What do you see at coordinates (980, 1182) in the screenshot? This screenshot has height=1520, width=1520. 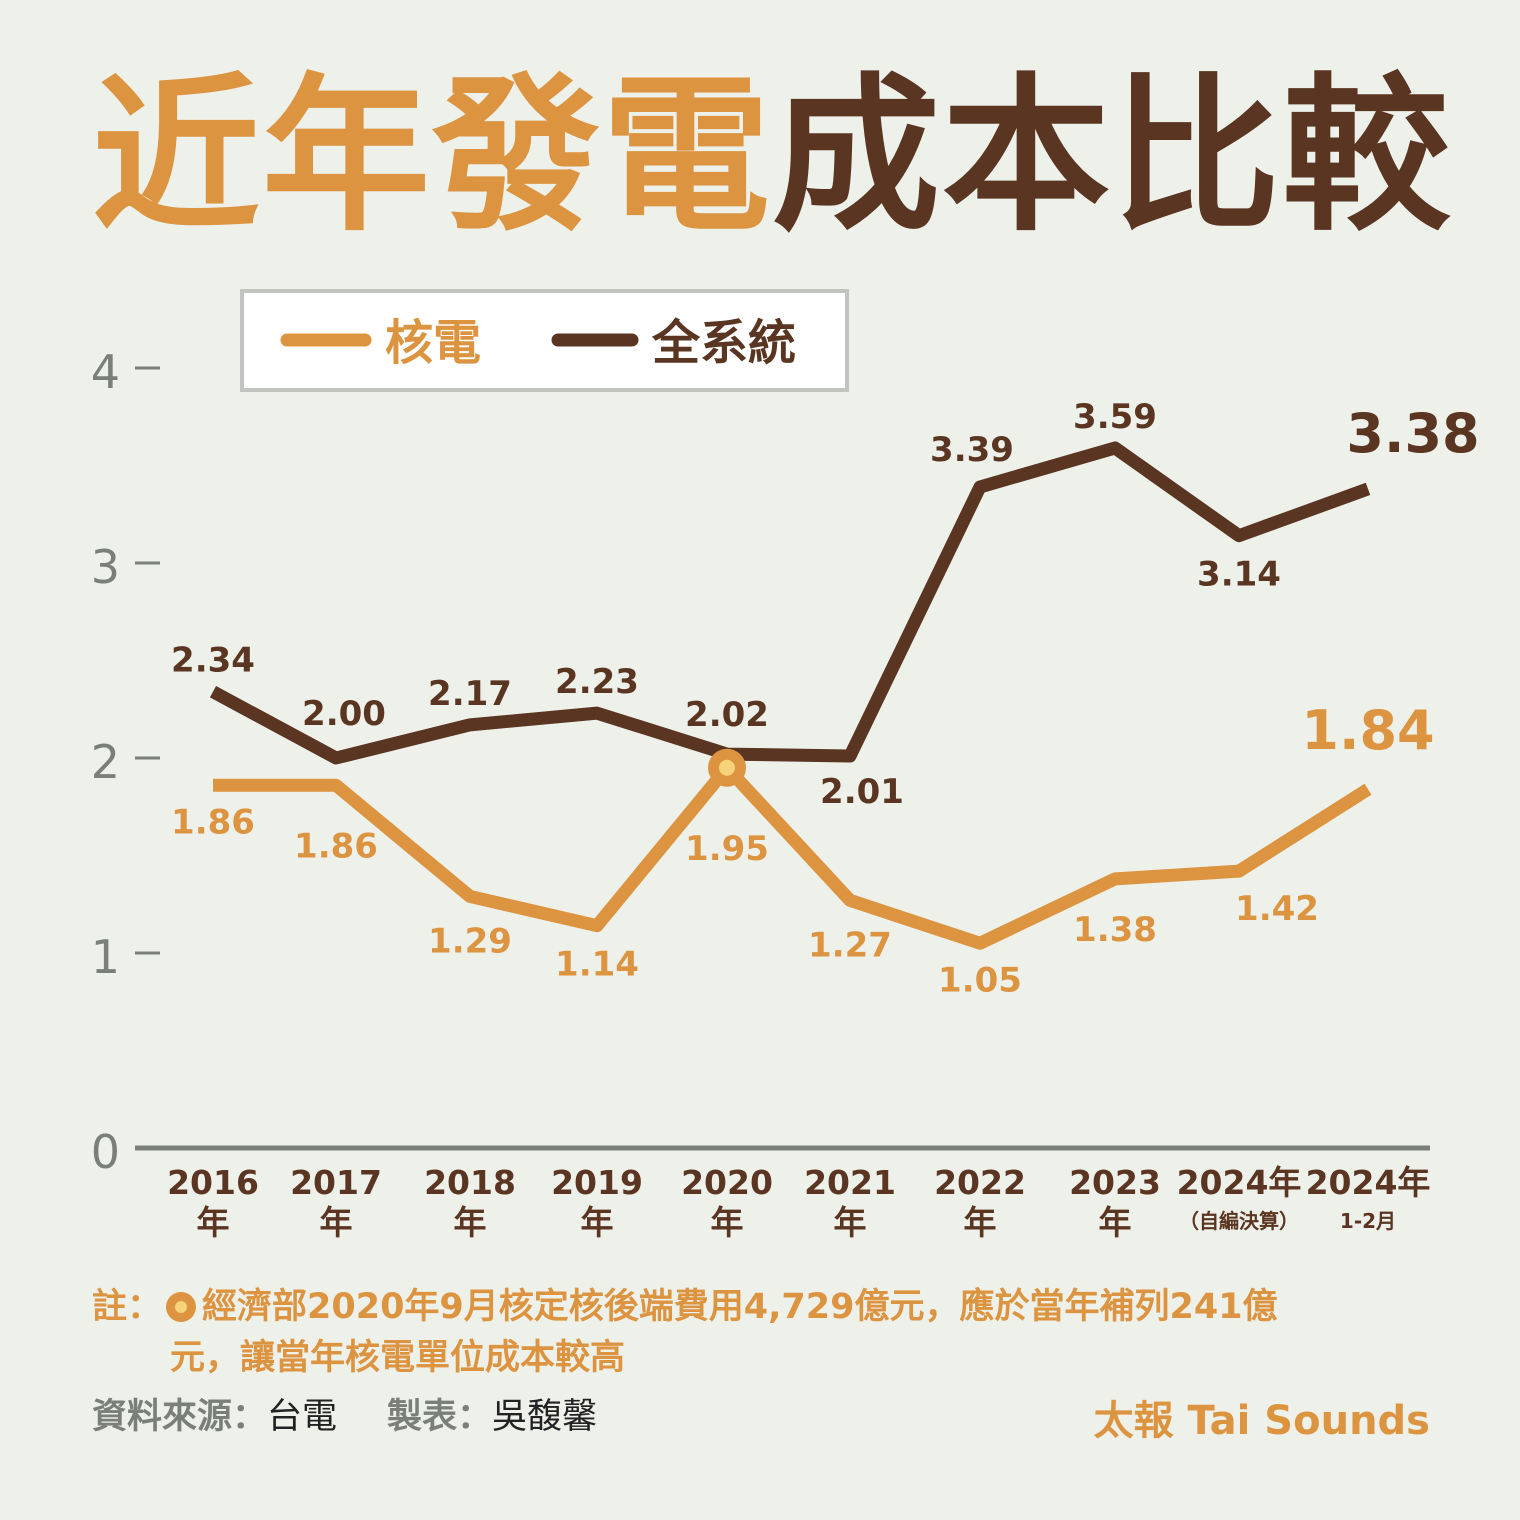 I see `x-tick-label: 2022` at bounding box center [980, 1182].